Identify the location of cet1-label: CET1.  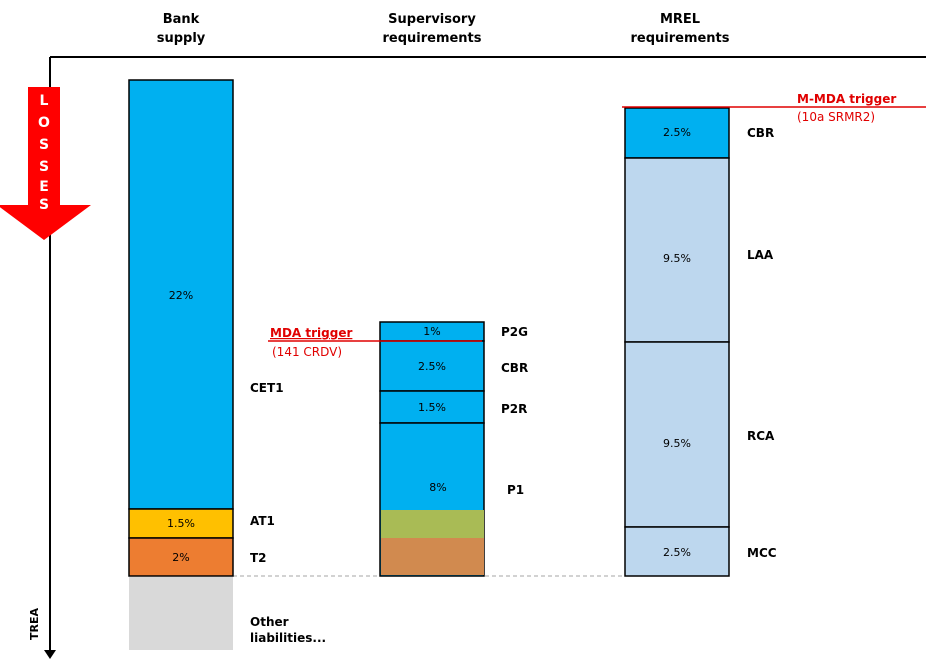
(267, 388).